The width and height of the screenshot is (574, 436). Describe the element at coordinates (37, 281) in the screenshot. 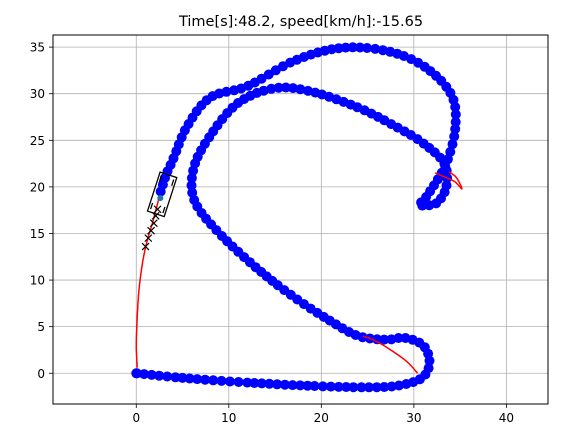

I see `y-tick-label: 10` at that location.